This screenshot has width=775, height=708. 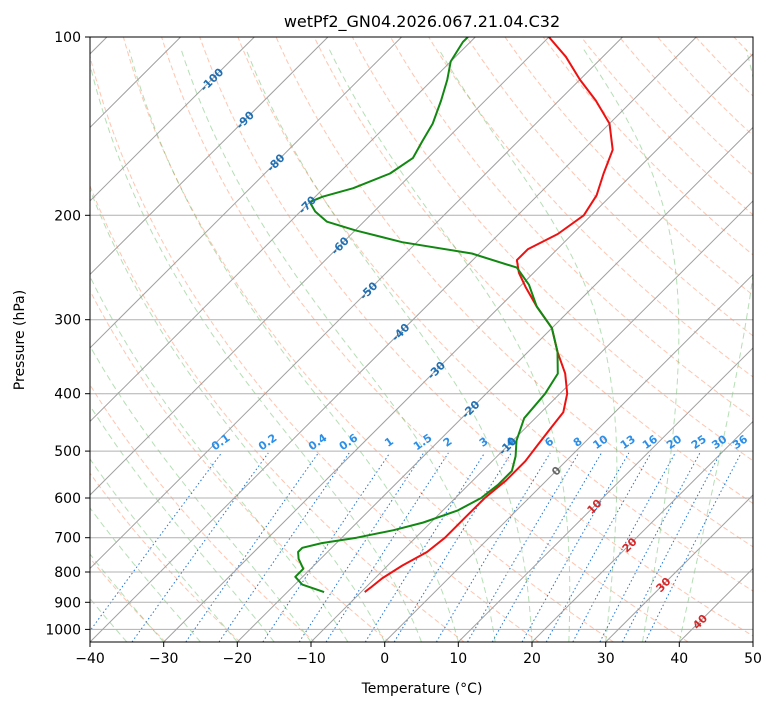 I want to click on x-tick-label: 30, so click(x=606, y=659).